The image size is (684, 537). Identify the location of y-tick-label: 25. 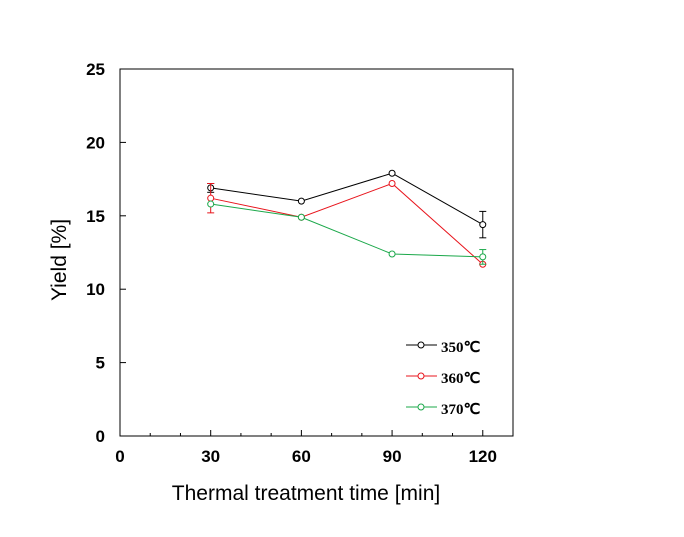
(95, 69).